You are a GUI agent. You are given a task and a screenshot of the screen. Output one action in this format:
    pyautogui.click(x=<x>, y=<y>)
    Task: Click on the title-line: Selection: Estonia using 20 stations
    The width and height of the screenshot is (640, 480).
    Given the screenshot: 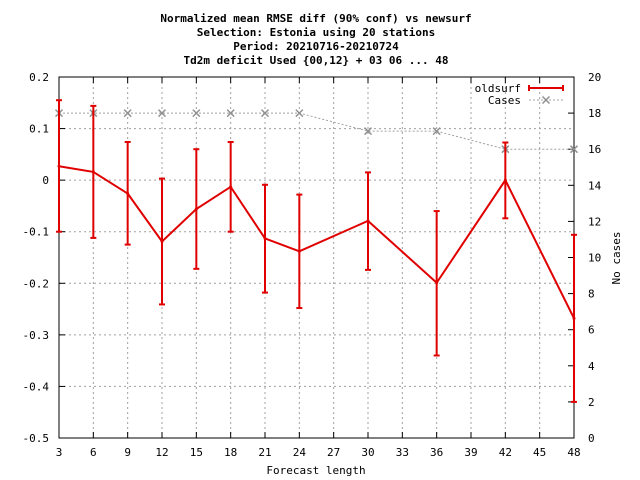 What is the action you would take?
    pyautogui.click(x=316, y=32)
    